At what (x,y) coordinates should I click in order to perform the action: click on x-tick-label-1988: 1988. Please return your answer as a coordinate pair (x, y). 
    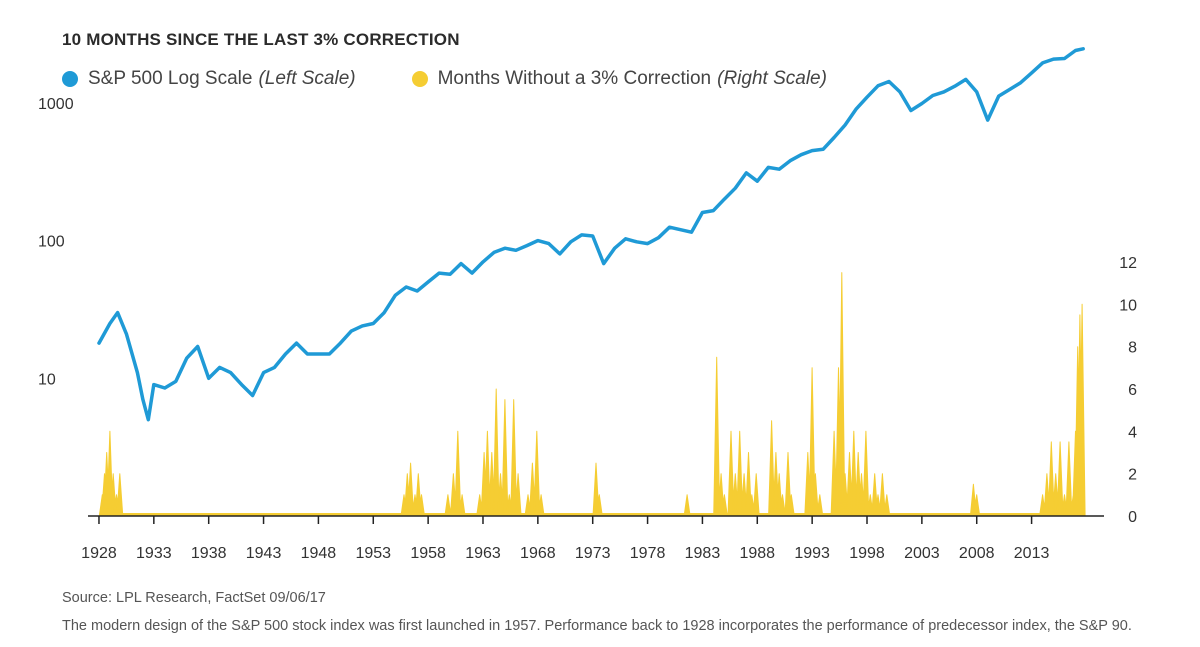
    Looking at the image, I should click on (757, 553).